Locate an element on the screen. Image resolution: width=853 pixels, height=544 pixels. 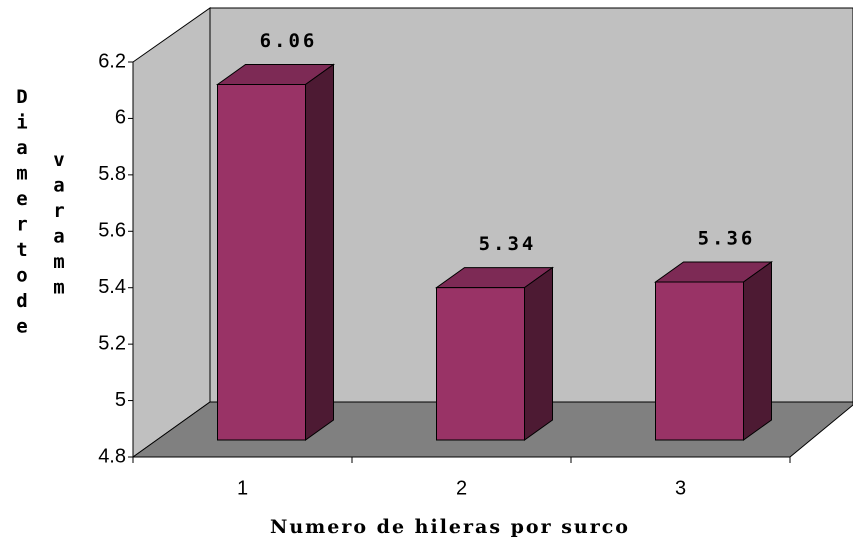
data-label: 5.34 is located at coordinates (508, 244).